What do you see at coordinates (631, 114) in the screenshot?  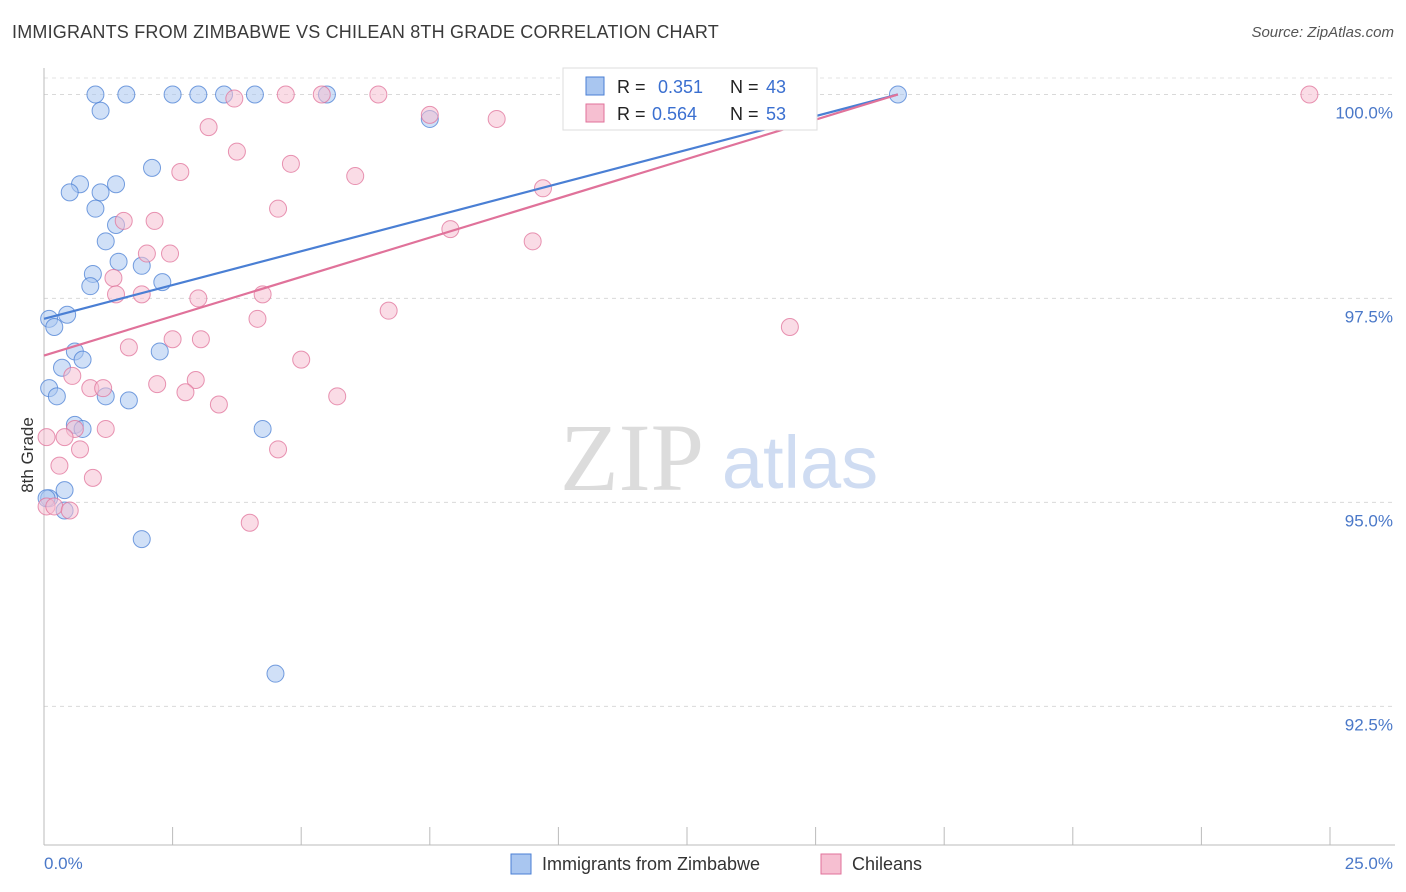 I see `stats-r-label-2: R =` at bounding box center [631, 114].